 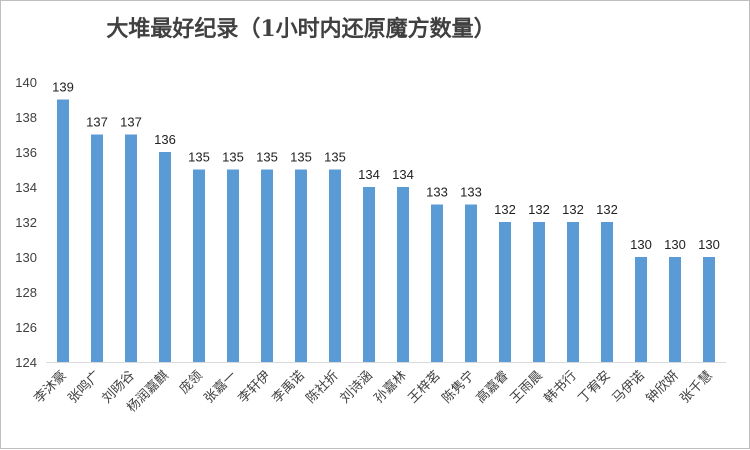 I want to click on y-tick-label: 132, so click(x=26, y=222).